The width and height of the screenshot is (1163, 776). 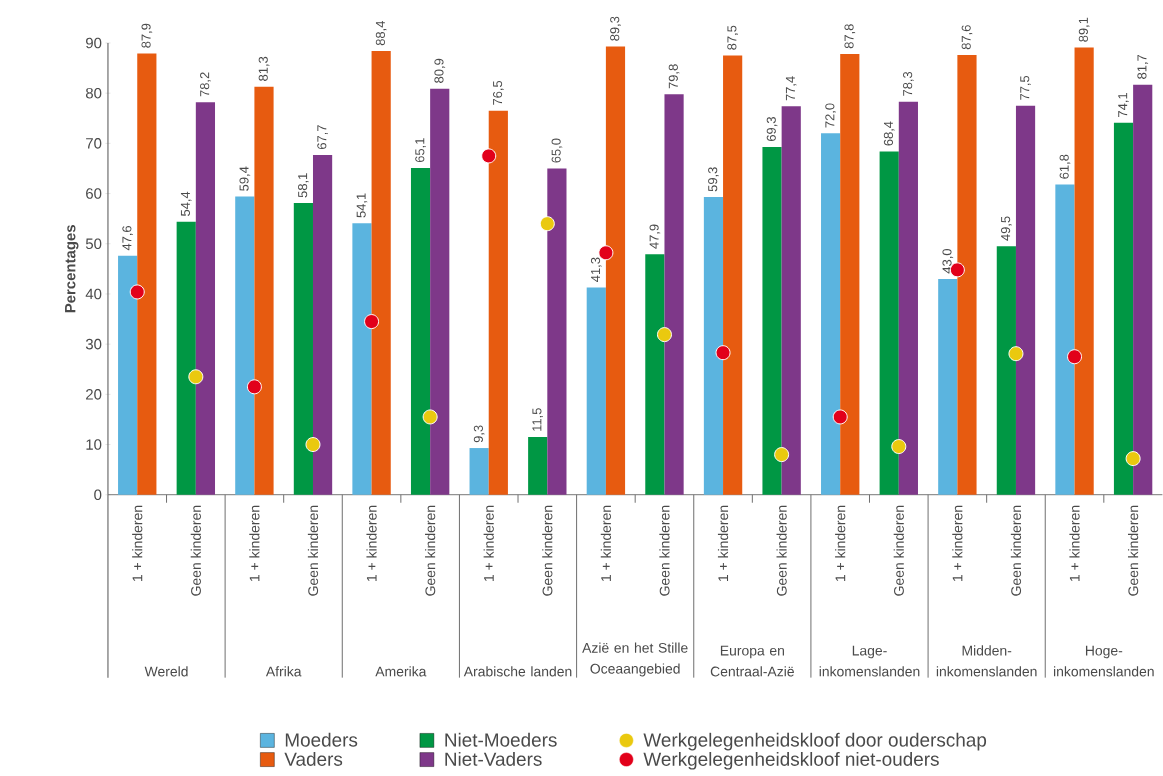 I want to click on y-tick-label: 70, so click(x=94, y=143).